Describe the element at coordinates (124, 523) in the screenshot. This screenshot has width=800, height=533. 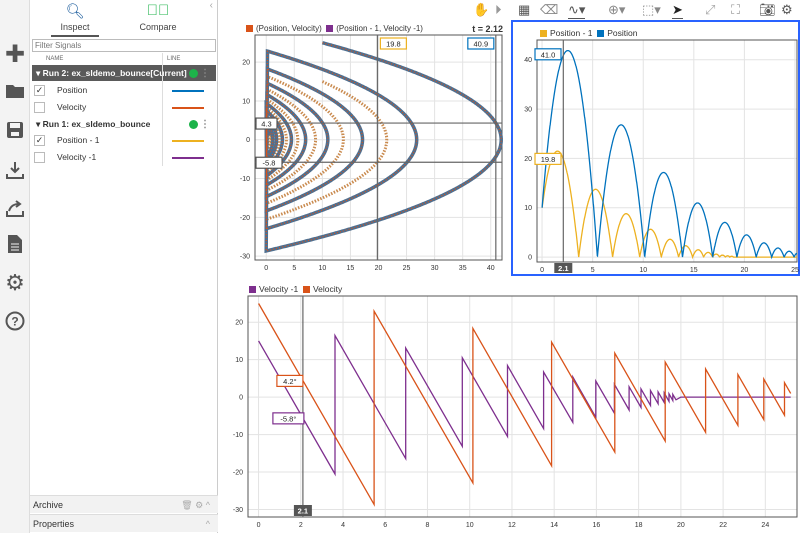
I see `properties-section: Properties ^` at that location.